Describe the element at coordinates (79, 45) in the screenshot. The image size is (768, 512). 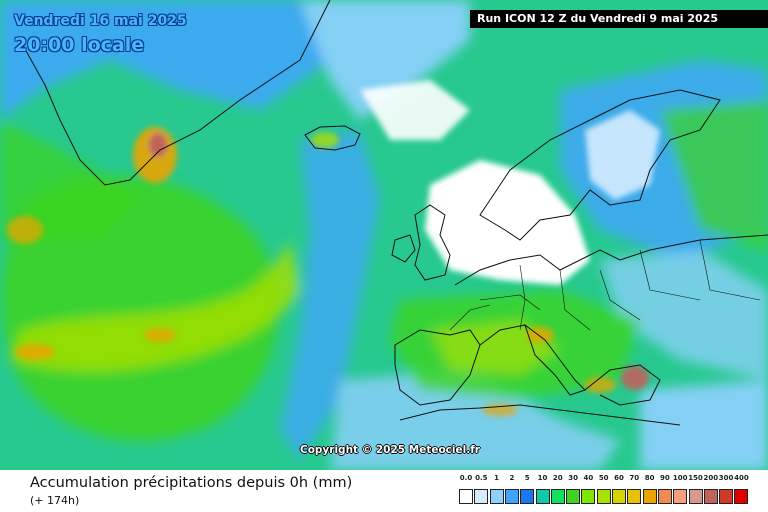
I see `valid-time: 20:00 locale` at that location.